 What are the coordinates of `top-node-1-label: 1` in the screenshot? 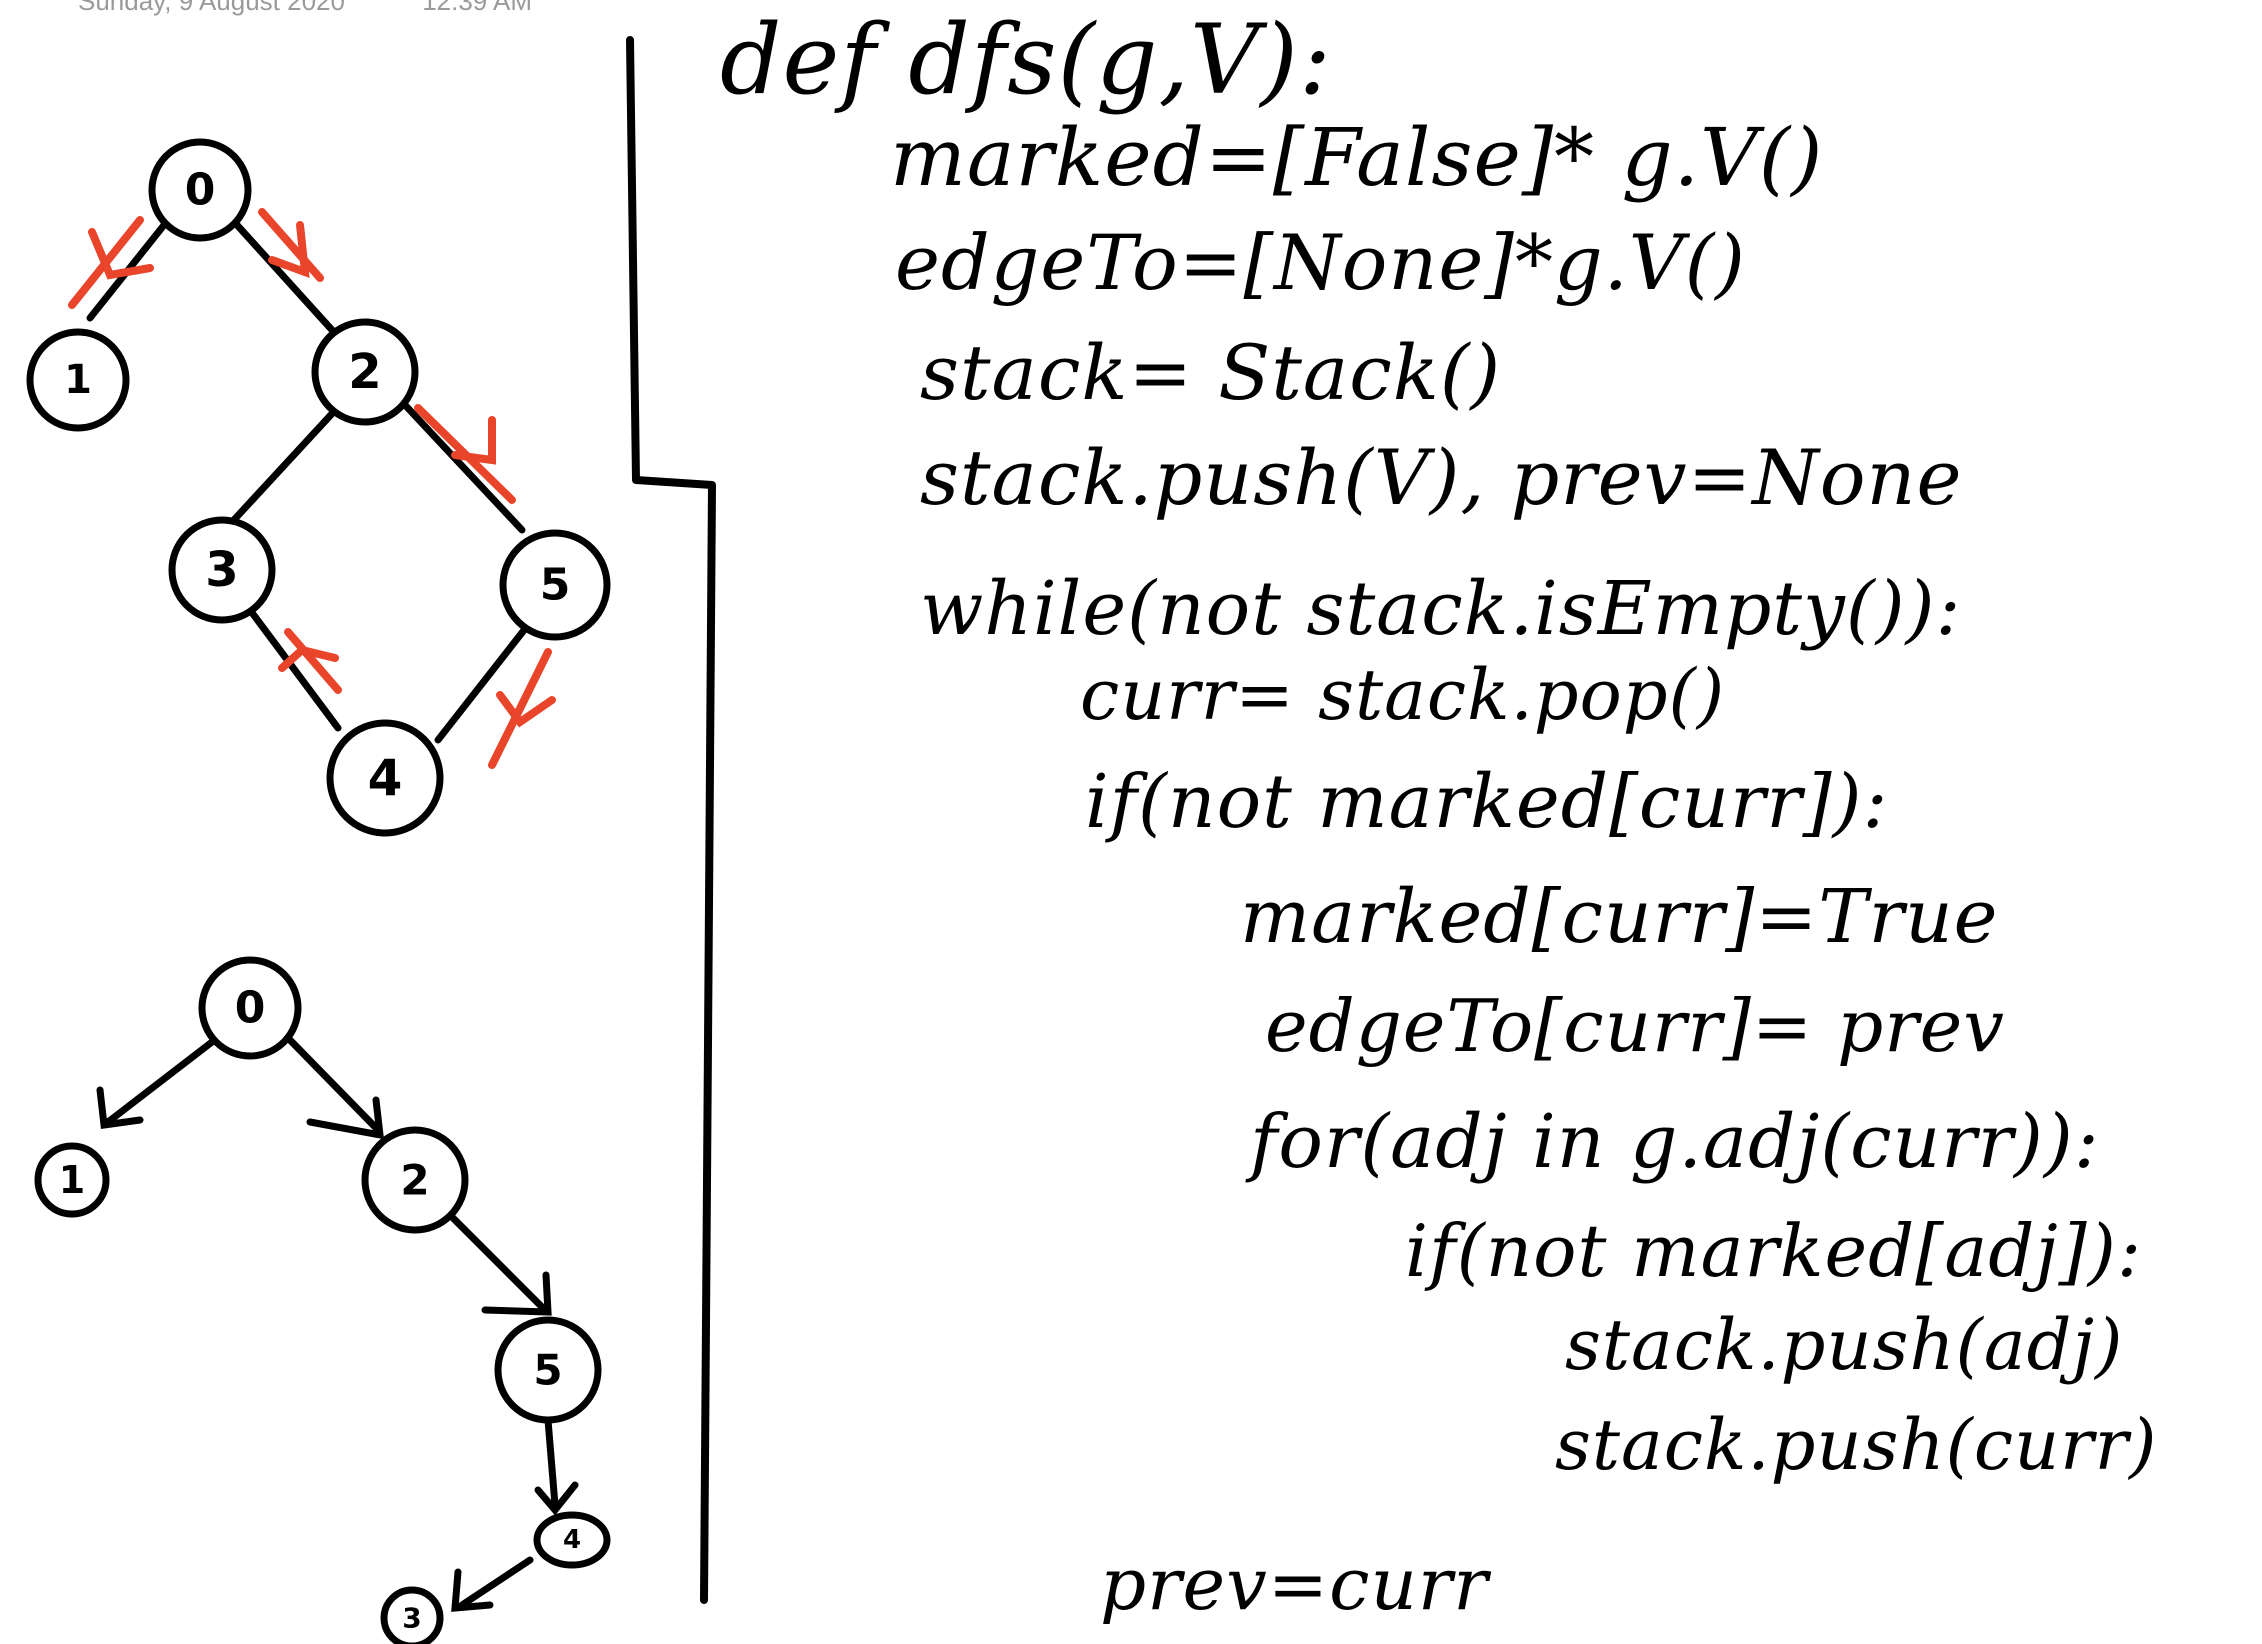 It's located at (78, 380).